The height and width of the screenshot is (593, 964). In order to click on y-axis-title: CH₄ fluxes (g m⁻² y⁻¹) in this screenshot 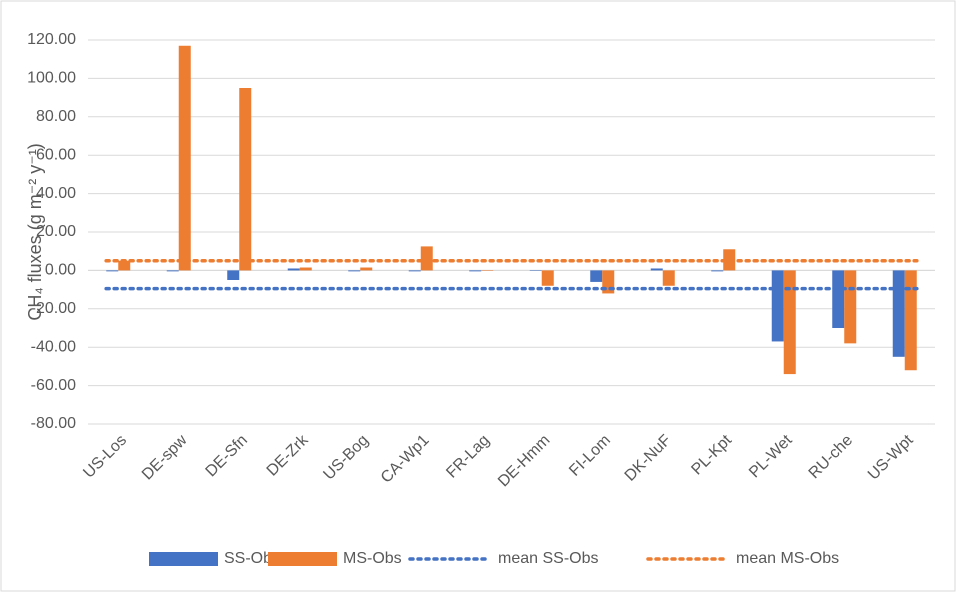, I will do `click(35, 231)`.